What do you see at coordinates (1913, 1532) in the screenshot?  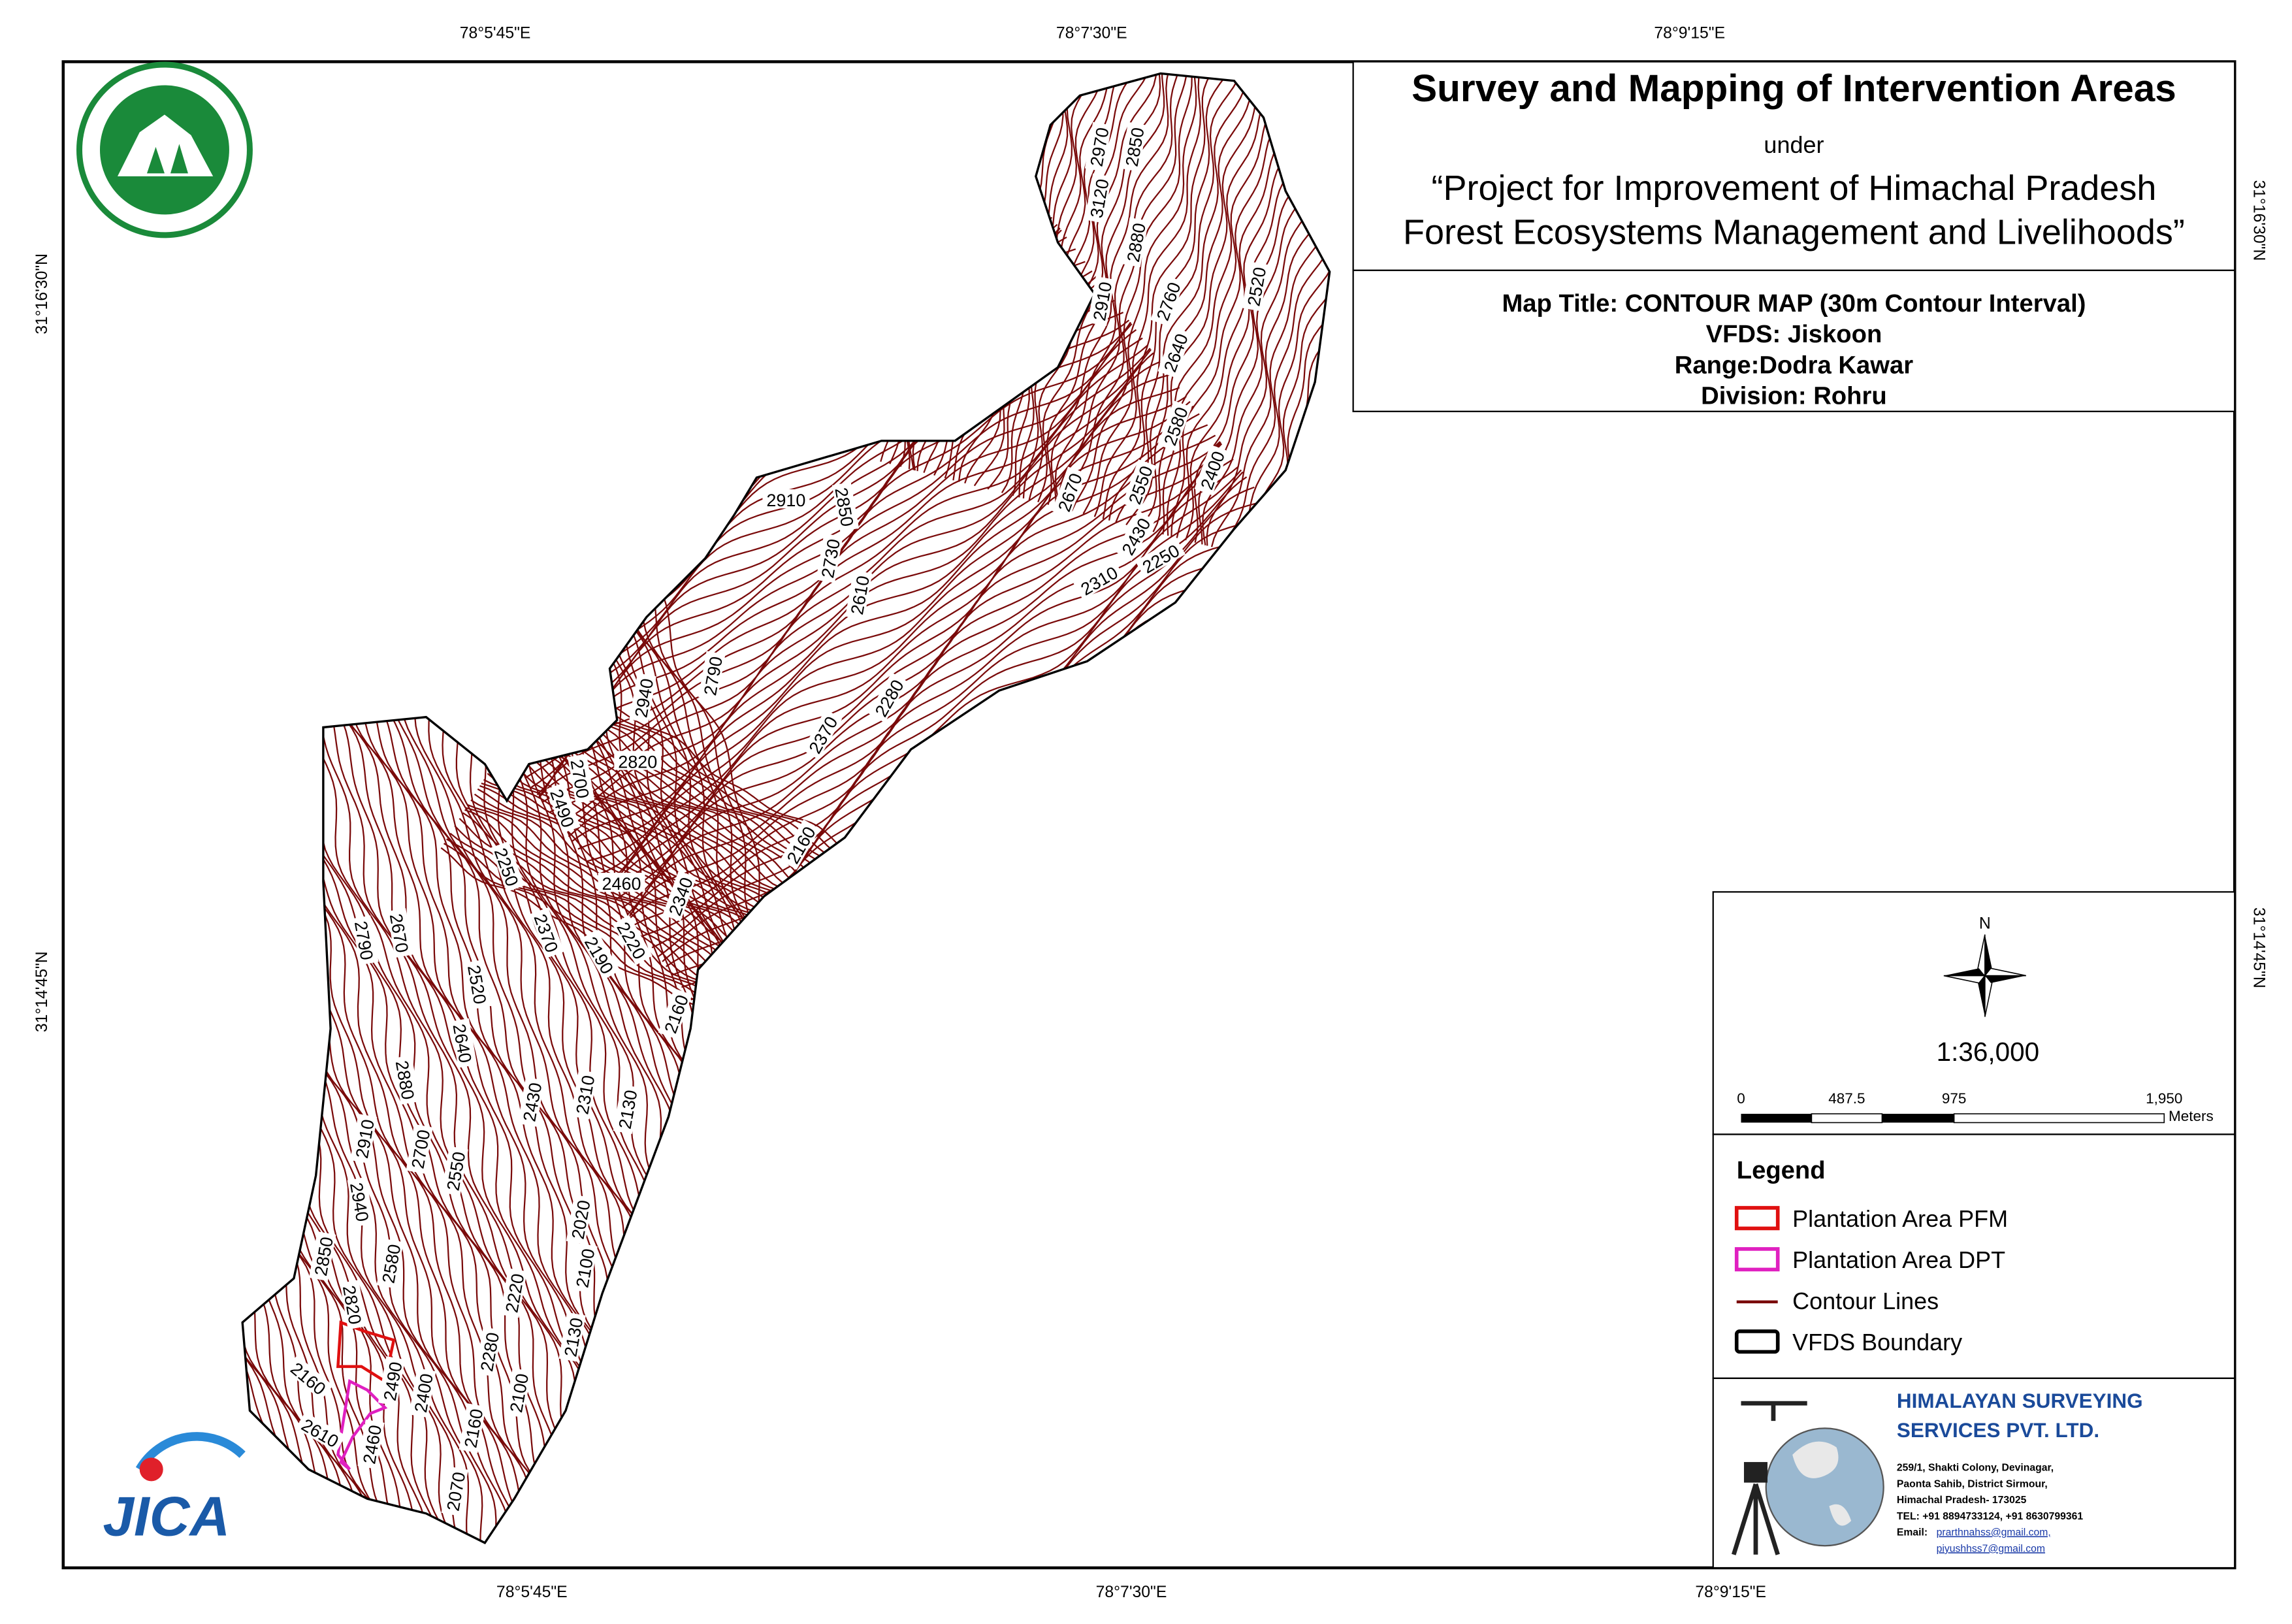 I see `email-label: Email:` at bounding box center [1913, 1532].